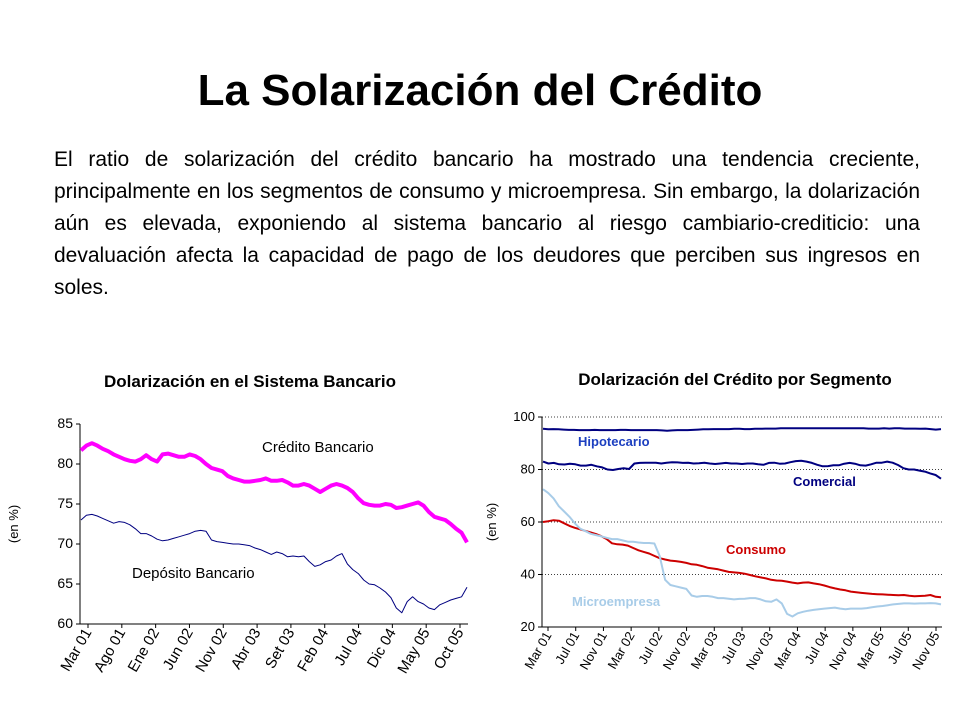  I want to click on x-tick-label: Dic 04, so click(382, 648).